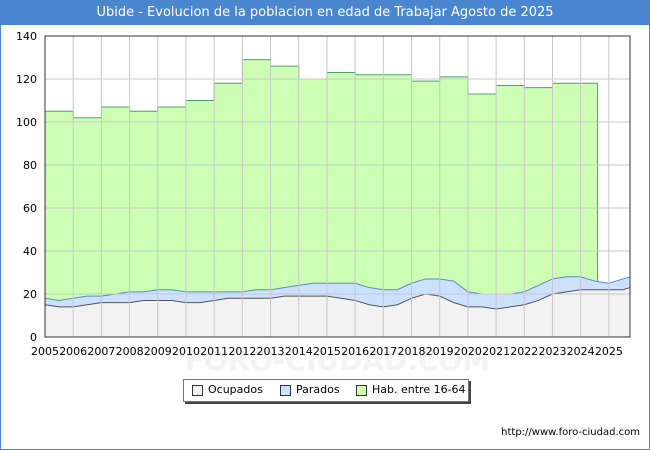 The height and width of the screenshot is (450, 650). Describe the element at coordinates (30, 251) in the screenshot. I see `y-tick-label: 40` at that location.